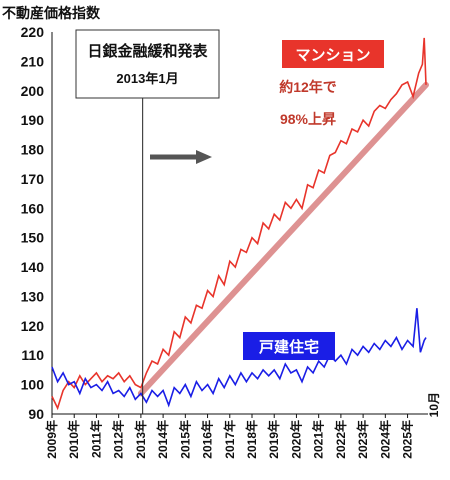 This screenshot has height=480, width=450. I want to click on x-tick-label: 2015年, so click(184, 439).